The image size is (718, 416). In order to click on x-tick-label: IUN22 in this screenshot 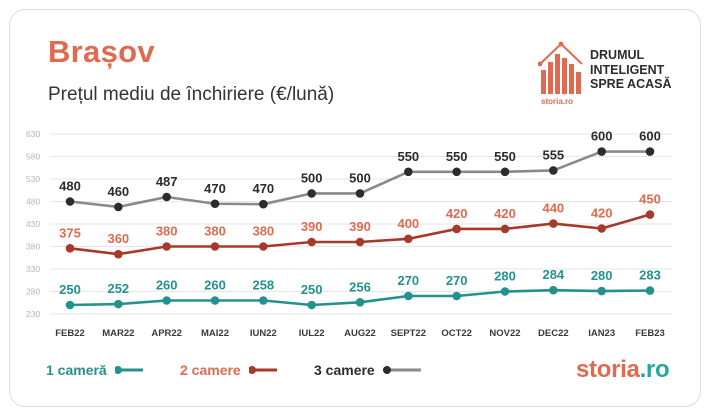, I will do `click(263, 333)`.